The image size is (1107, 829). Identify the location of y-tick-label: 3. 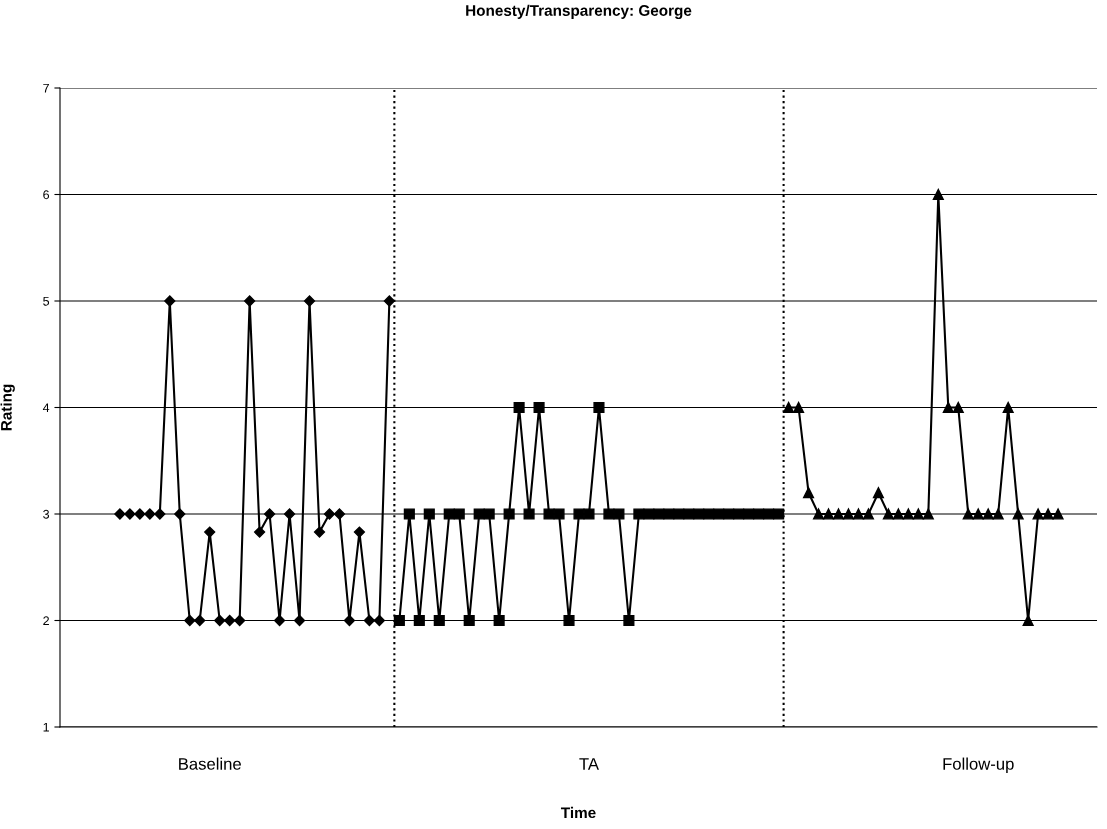
(46, 514).